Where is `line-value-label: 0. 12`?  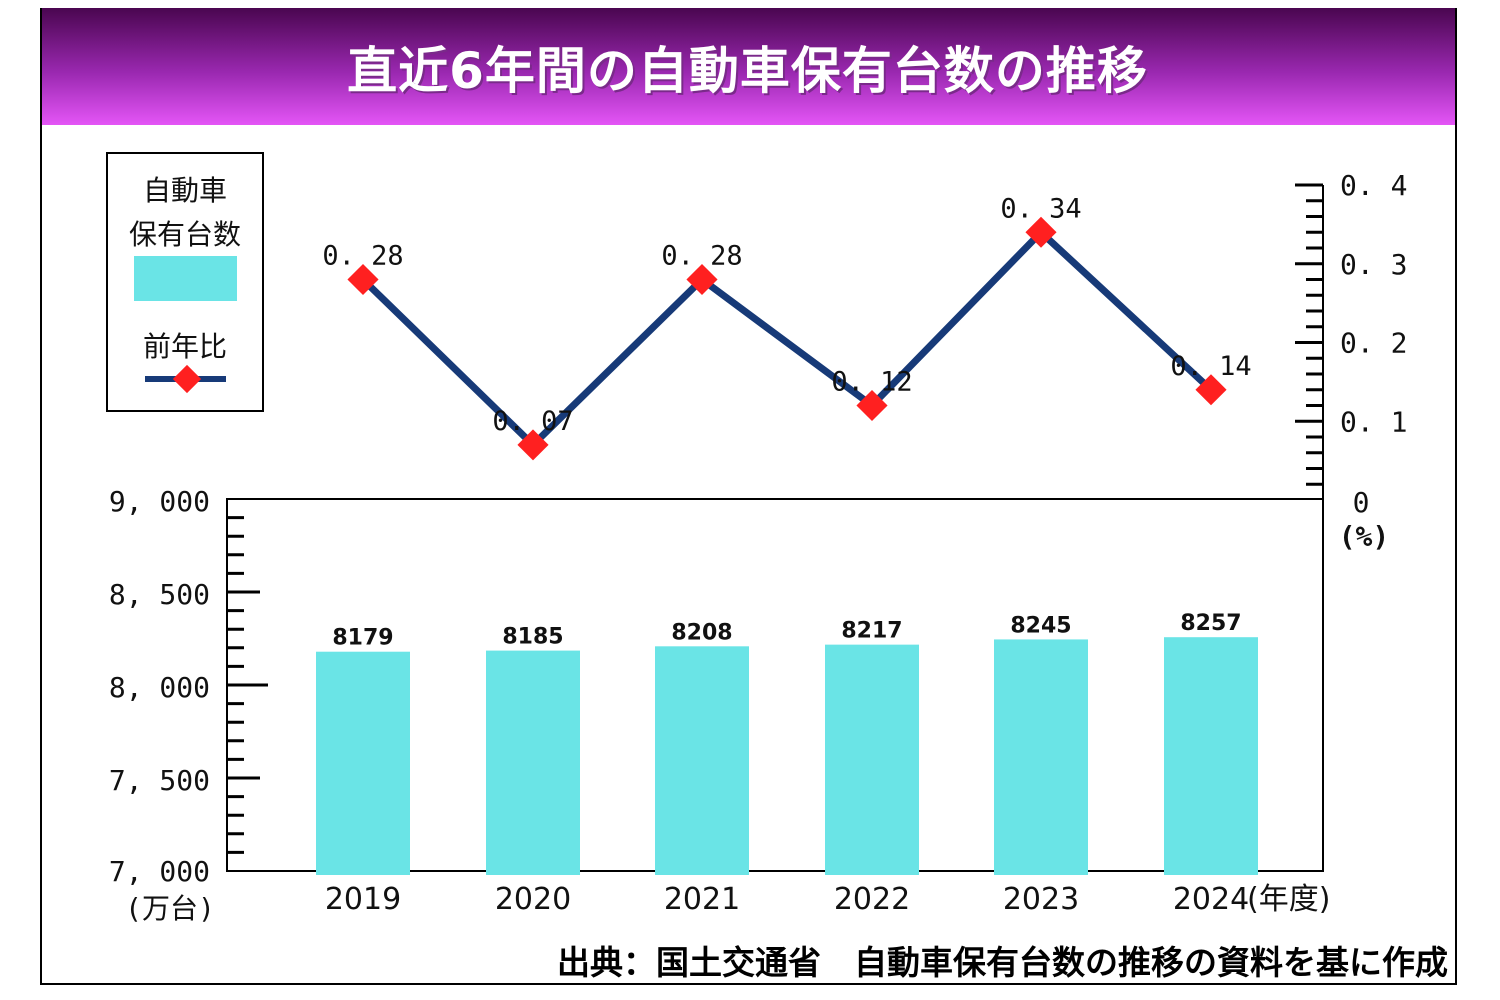
line-value-label: 0. 12 is located at coordinates (871, 382).